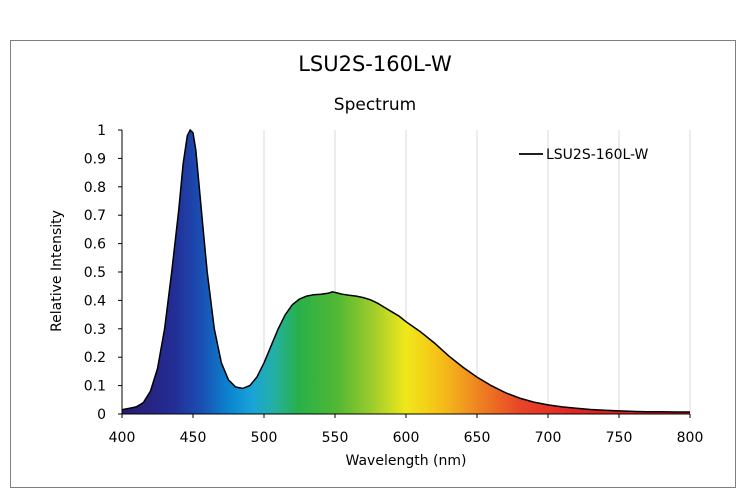 Image resolution: width=750 pixels, height=500 pixels. What do you see at coordinates (477, 438) in the screenshot?
I see `x-tick-label: 650` at bounding box center [477, 438].